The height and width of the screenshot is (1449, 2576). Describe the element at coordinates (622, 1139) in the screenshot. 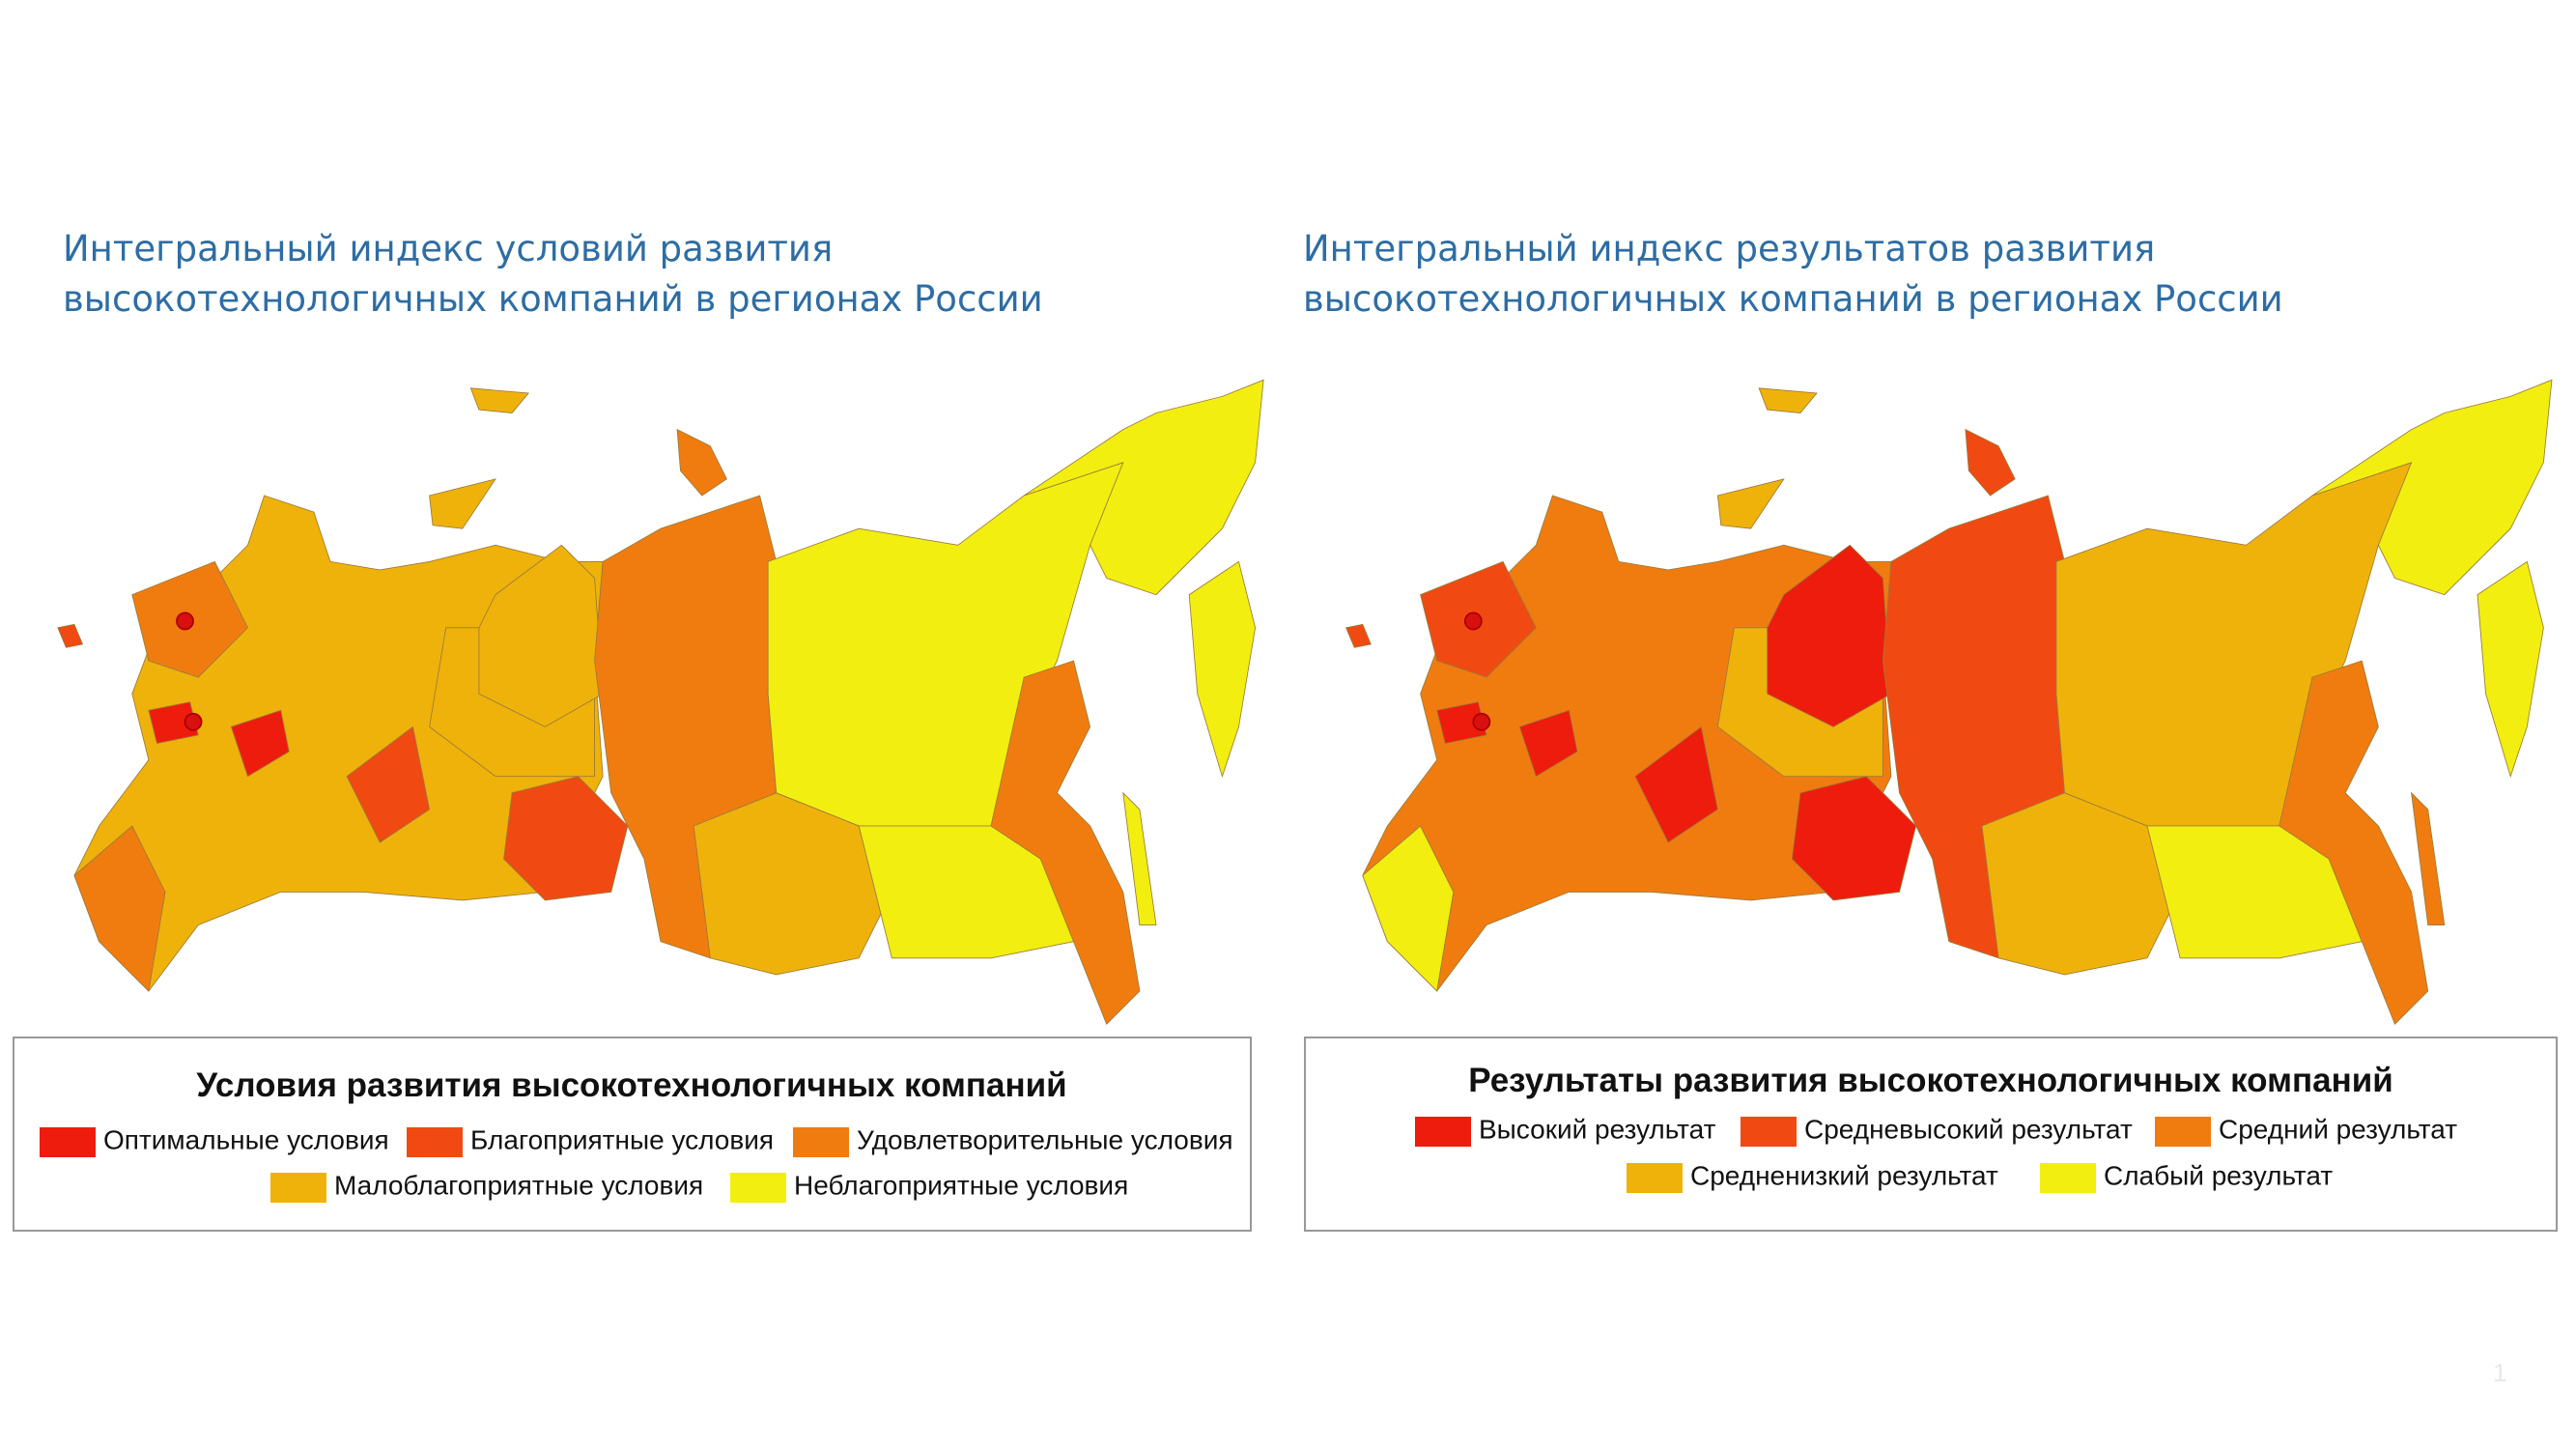

I see `legend-label: Благоприятные условия` at that location.